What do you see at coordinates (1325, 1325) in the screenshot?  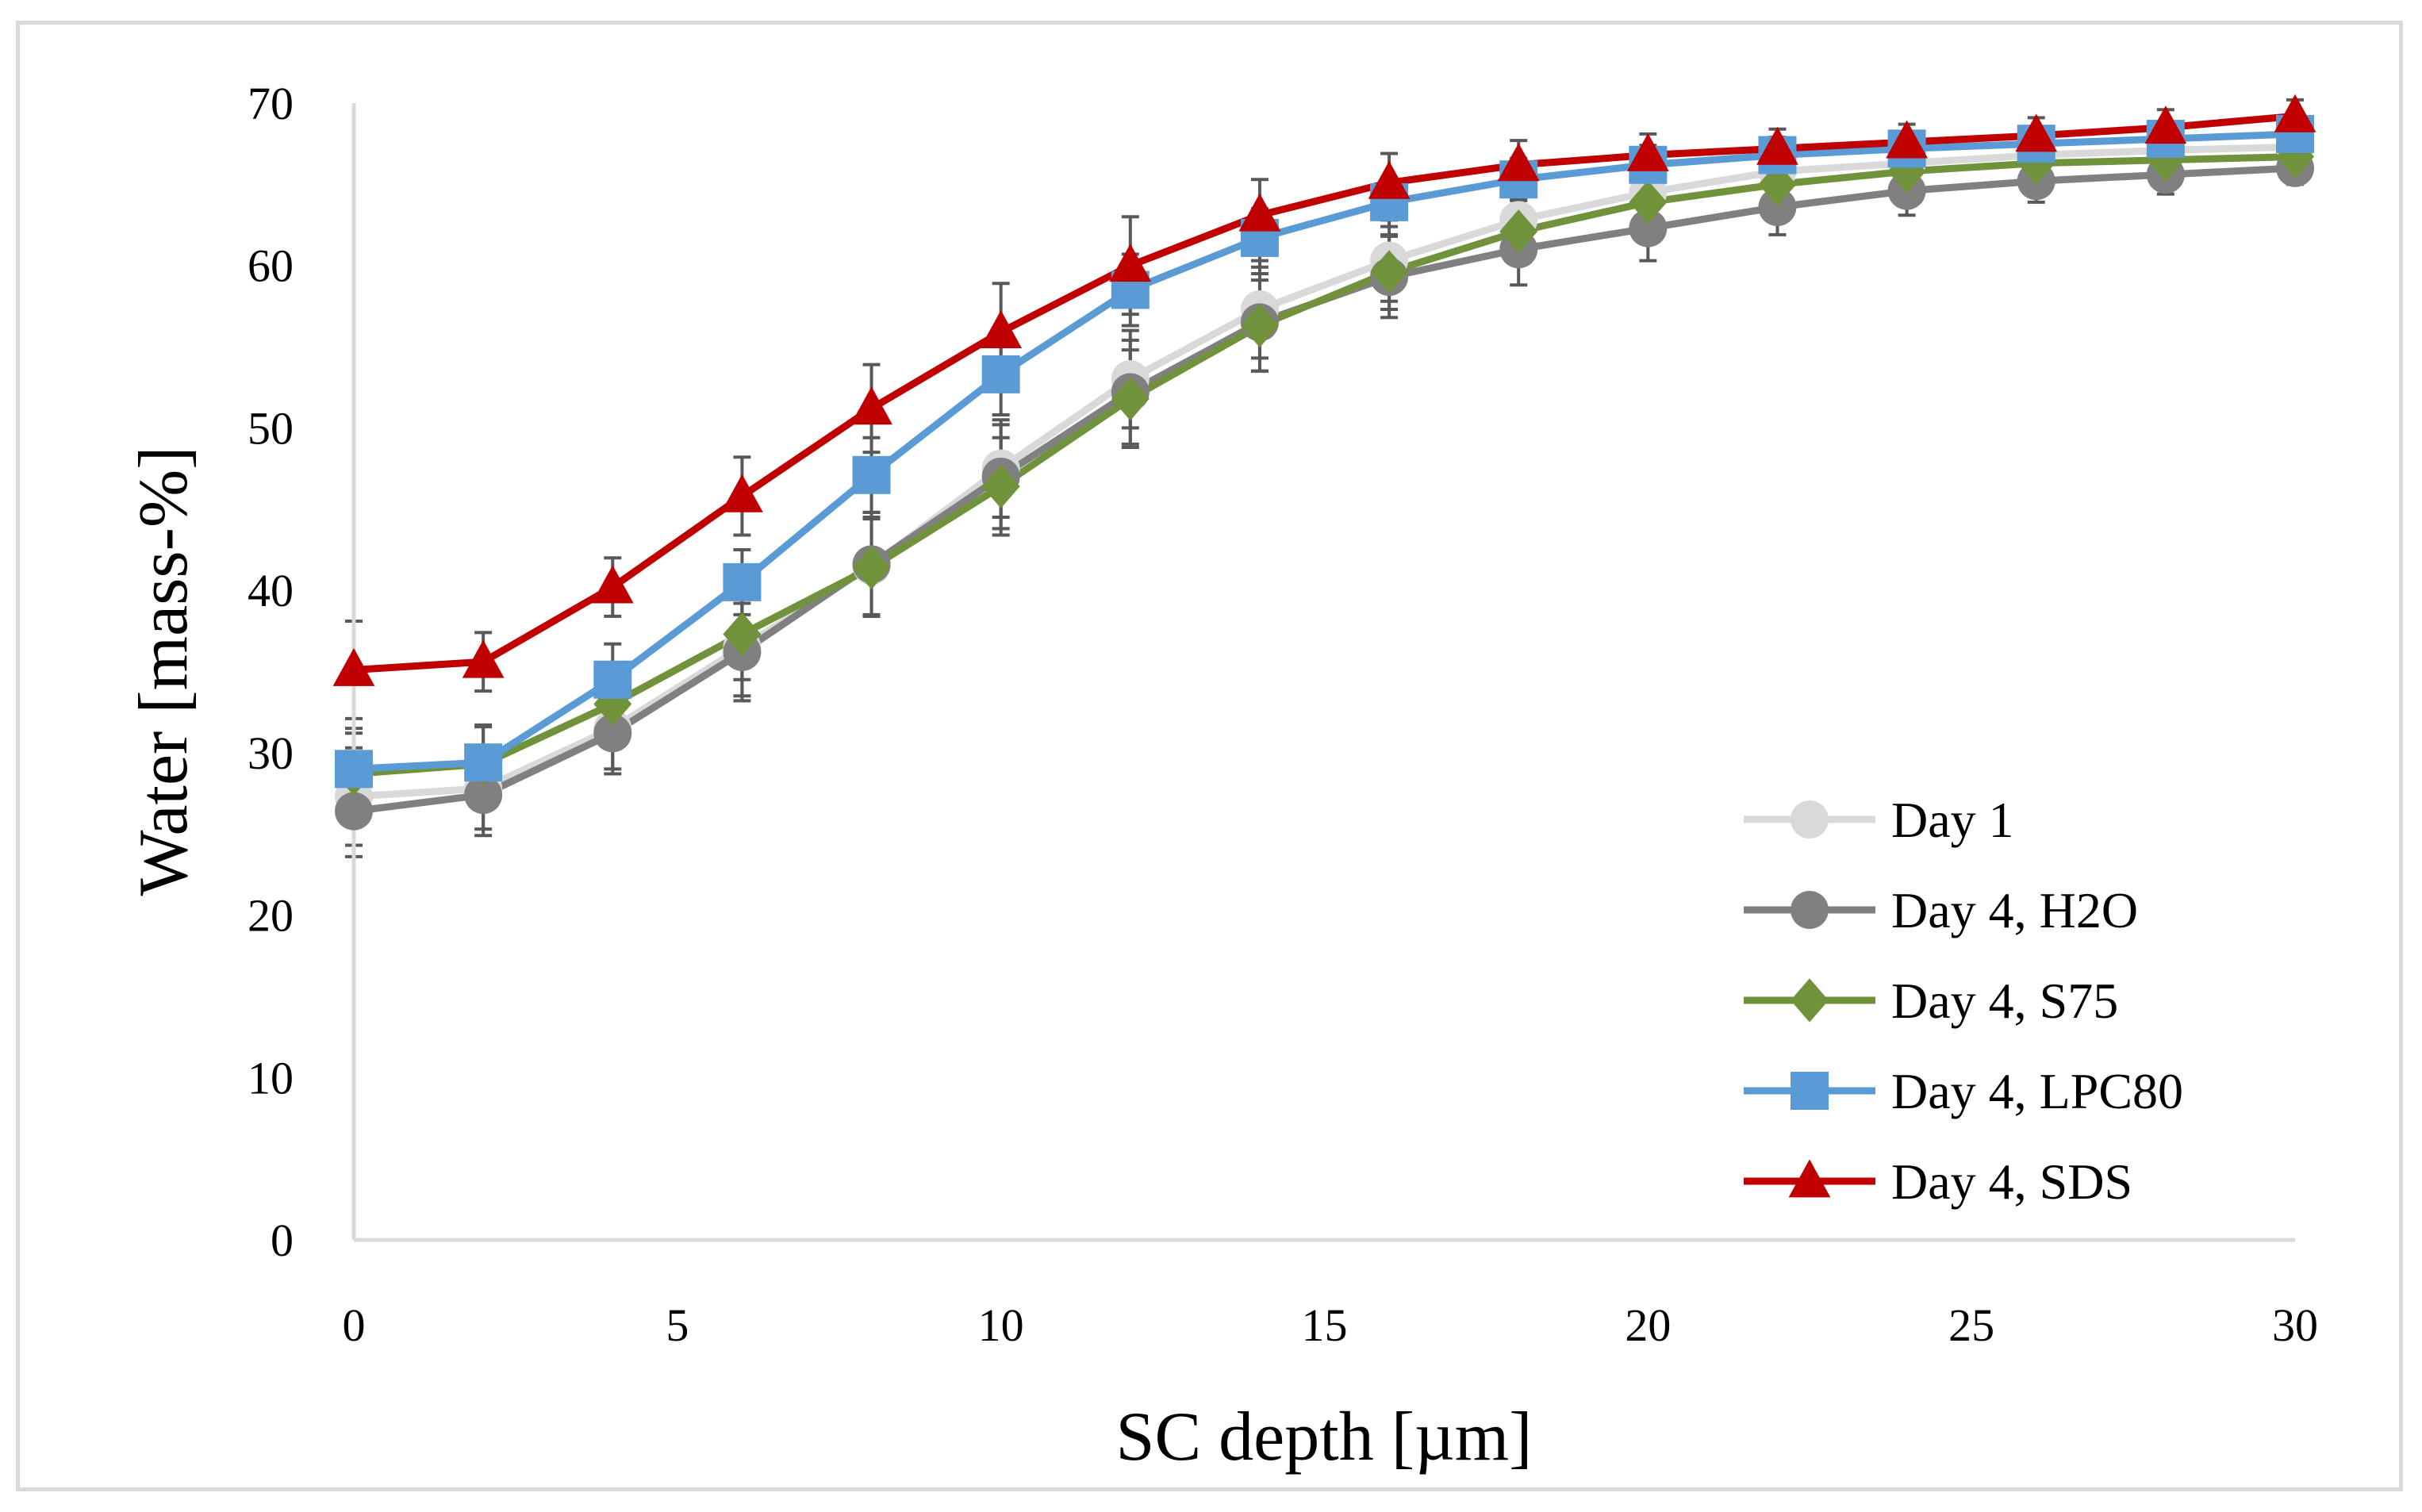 I see `x-tick-label: 15` at bounding box center [1325, 1325].